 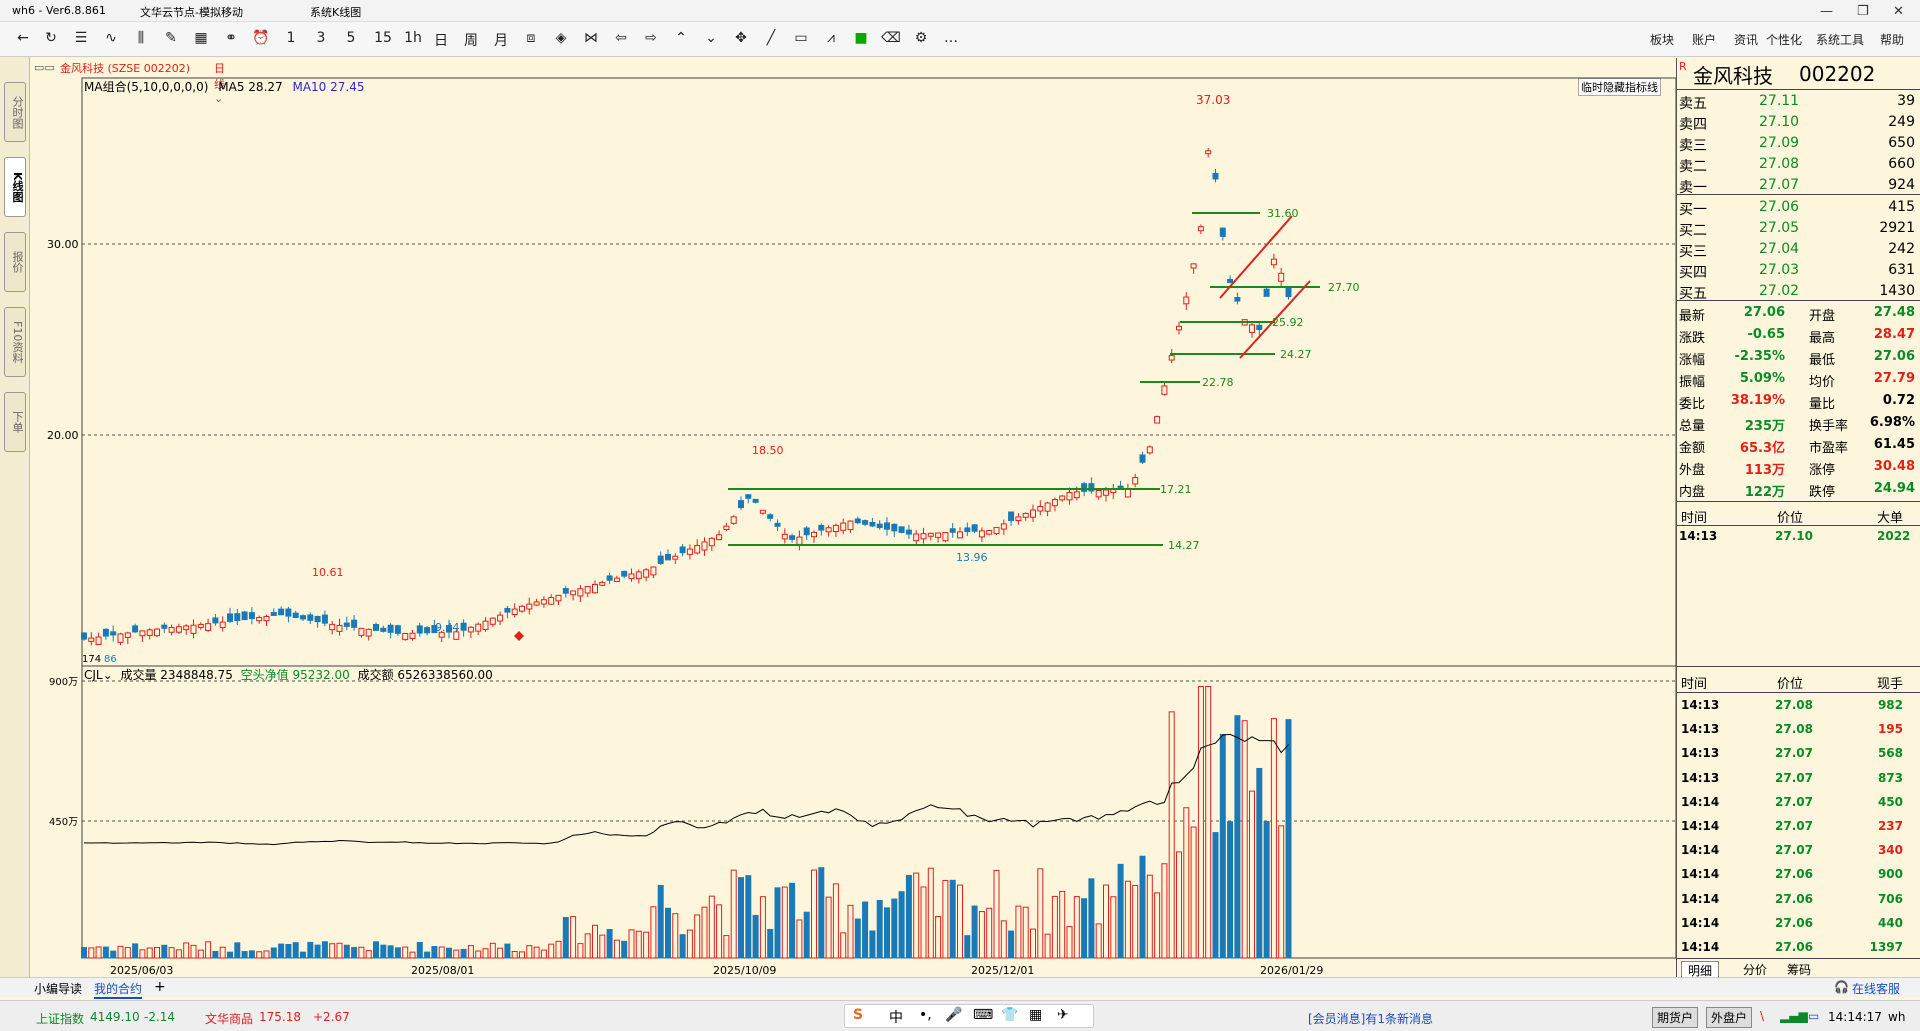 What do you see at coordinates (141, 38) in the screenshot?
I see `candle-icon: ⫼` at bounding box center [141, 38].